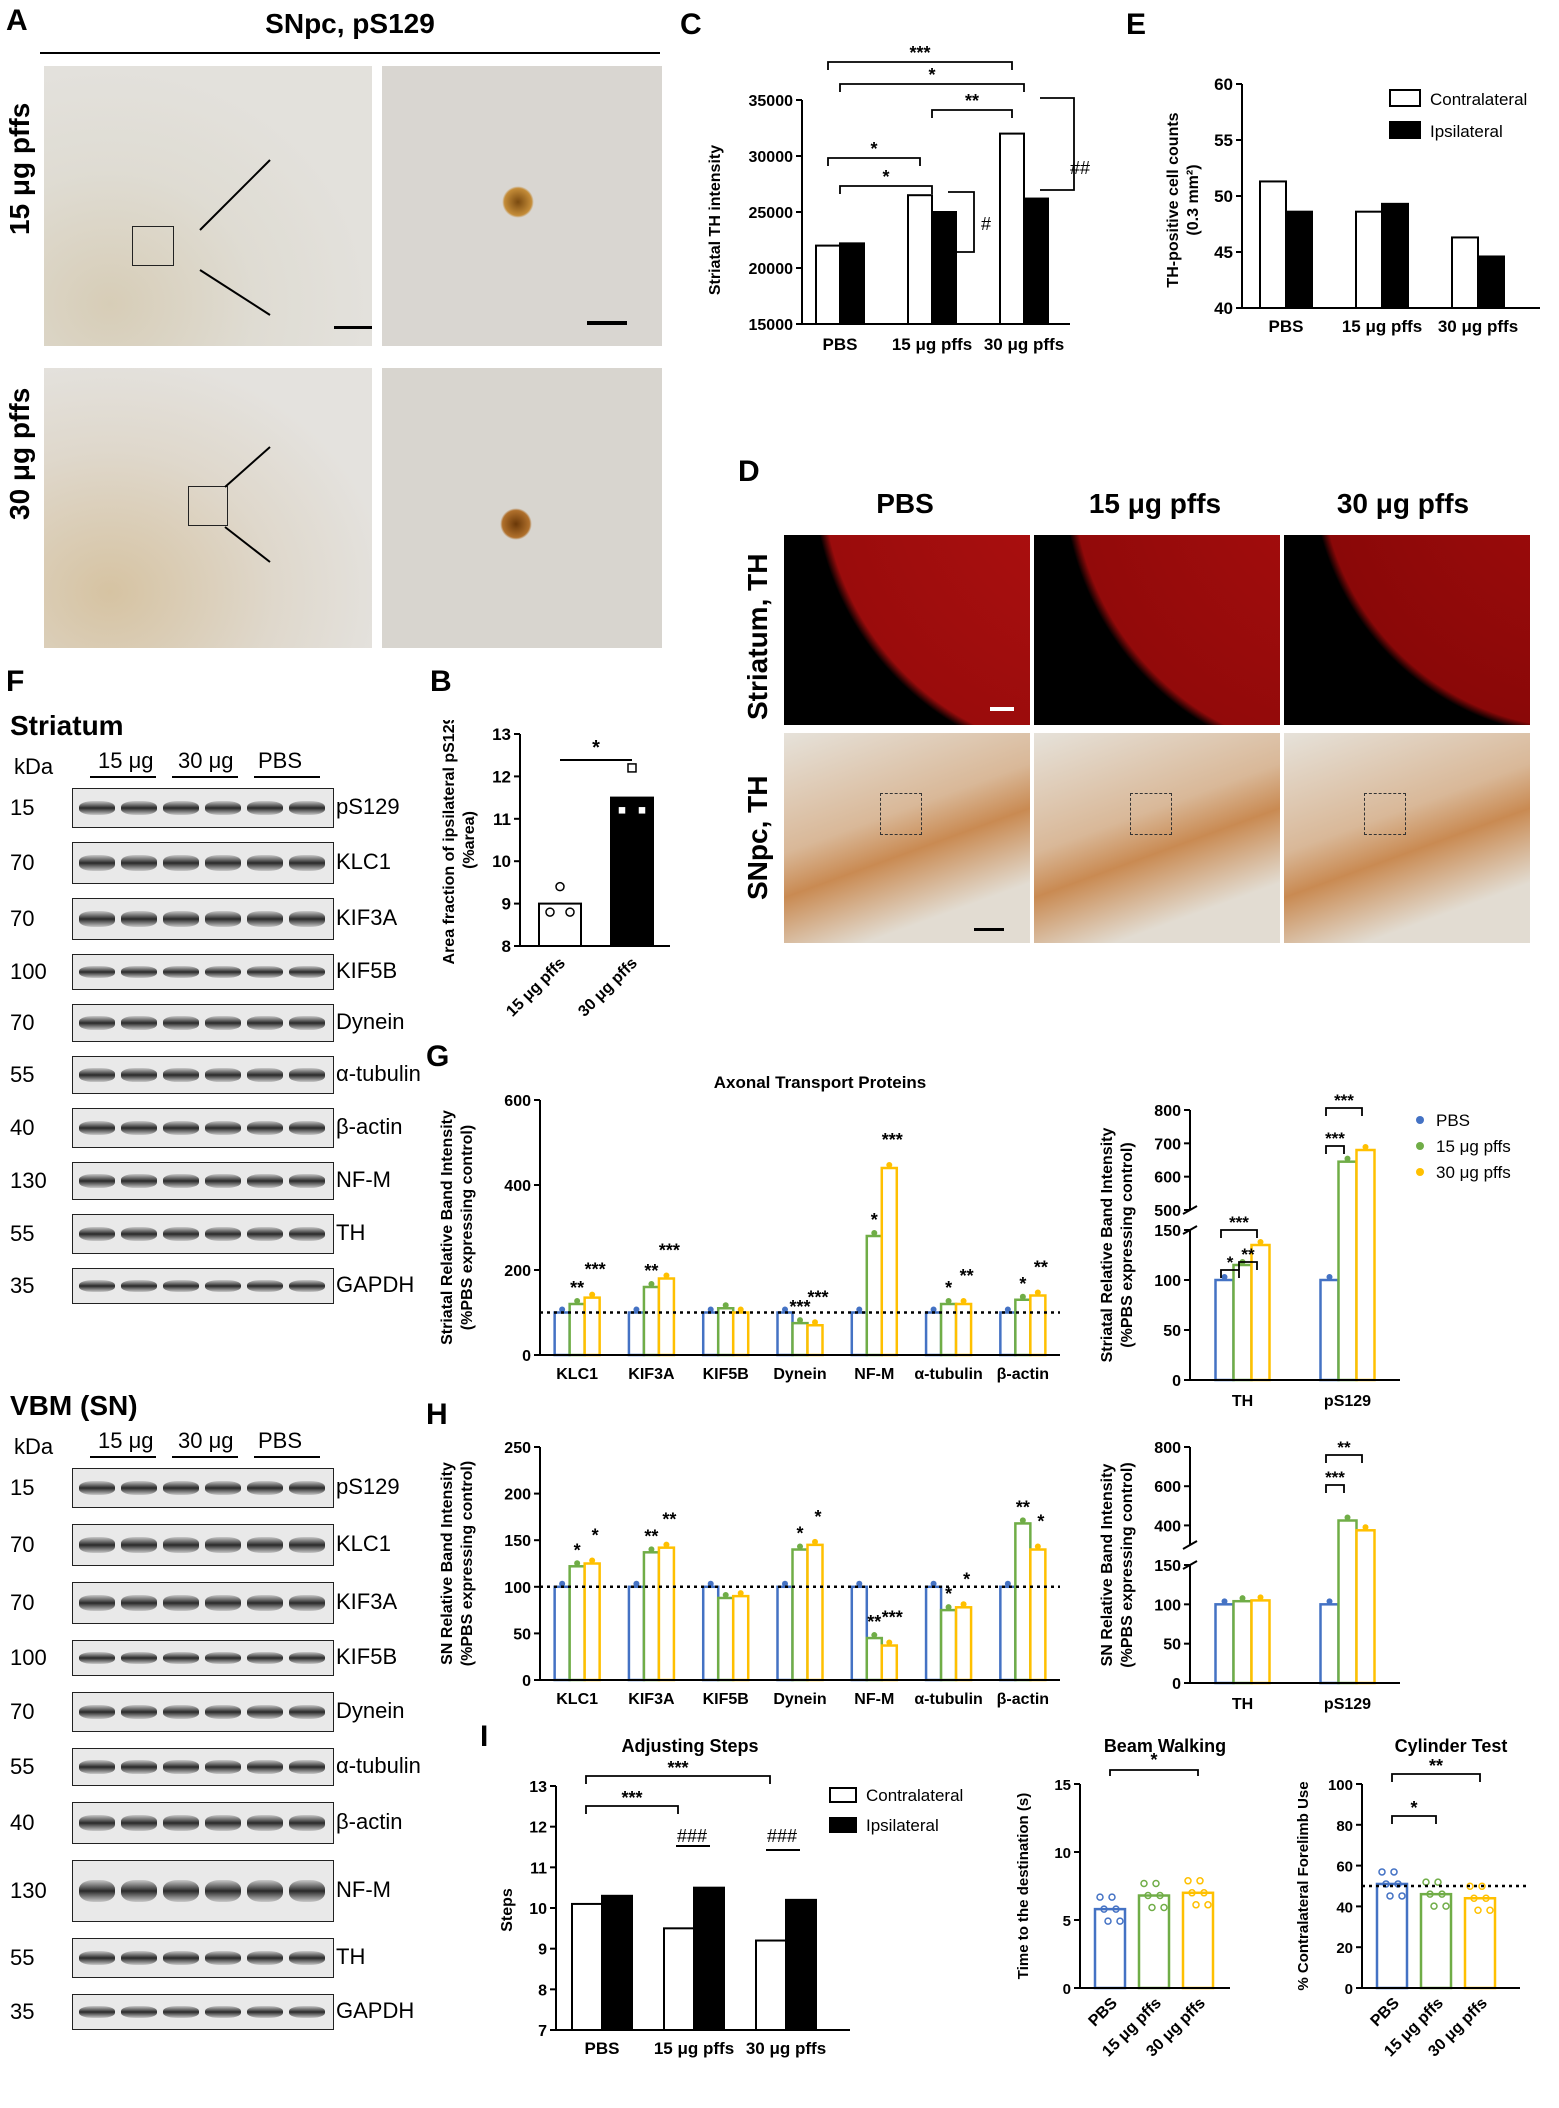  I want to click on lane-underline, so click(287, 777).